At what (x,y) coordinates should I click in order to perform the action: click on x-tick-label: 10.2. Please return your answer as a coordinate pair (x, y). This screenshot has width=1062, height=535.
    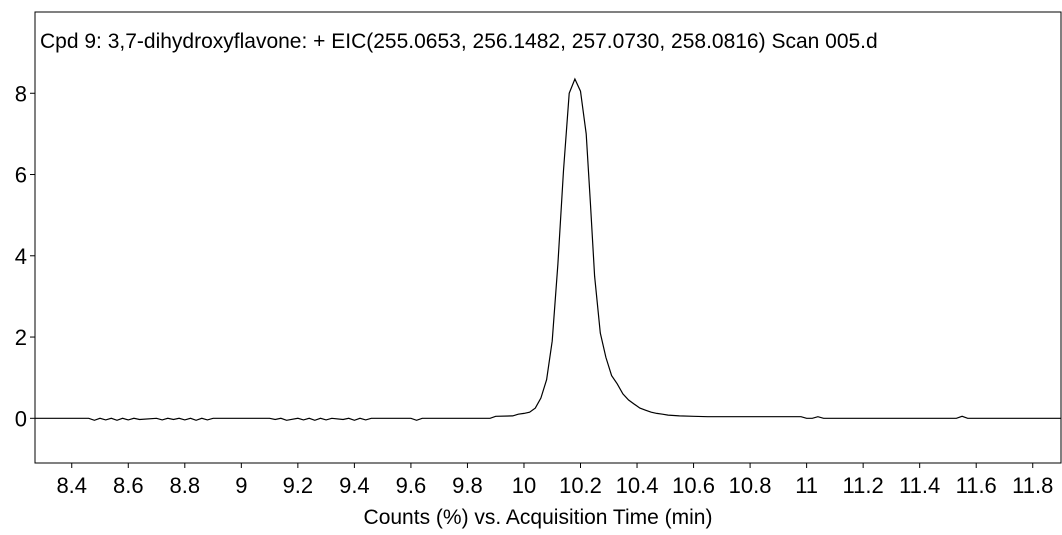
    Looking at the image, I should click on (580, 485).